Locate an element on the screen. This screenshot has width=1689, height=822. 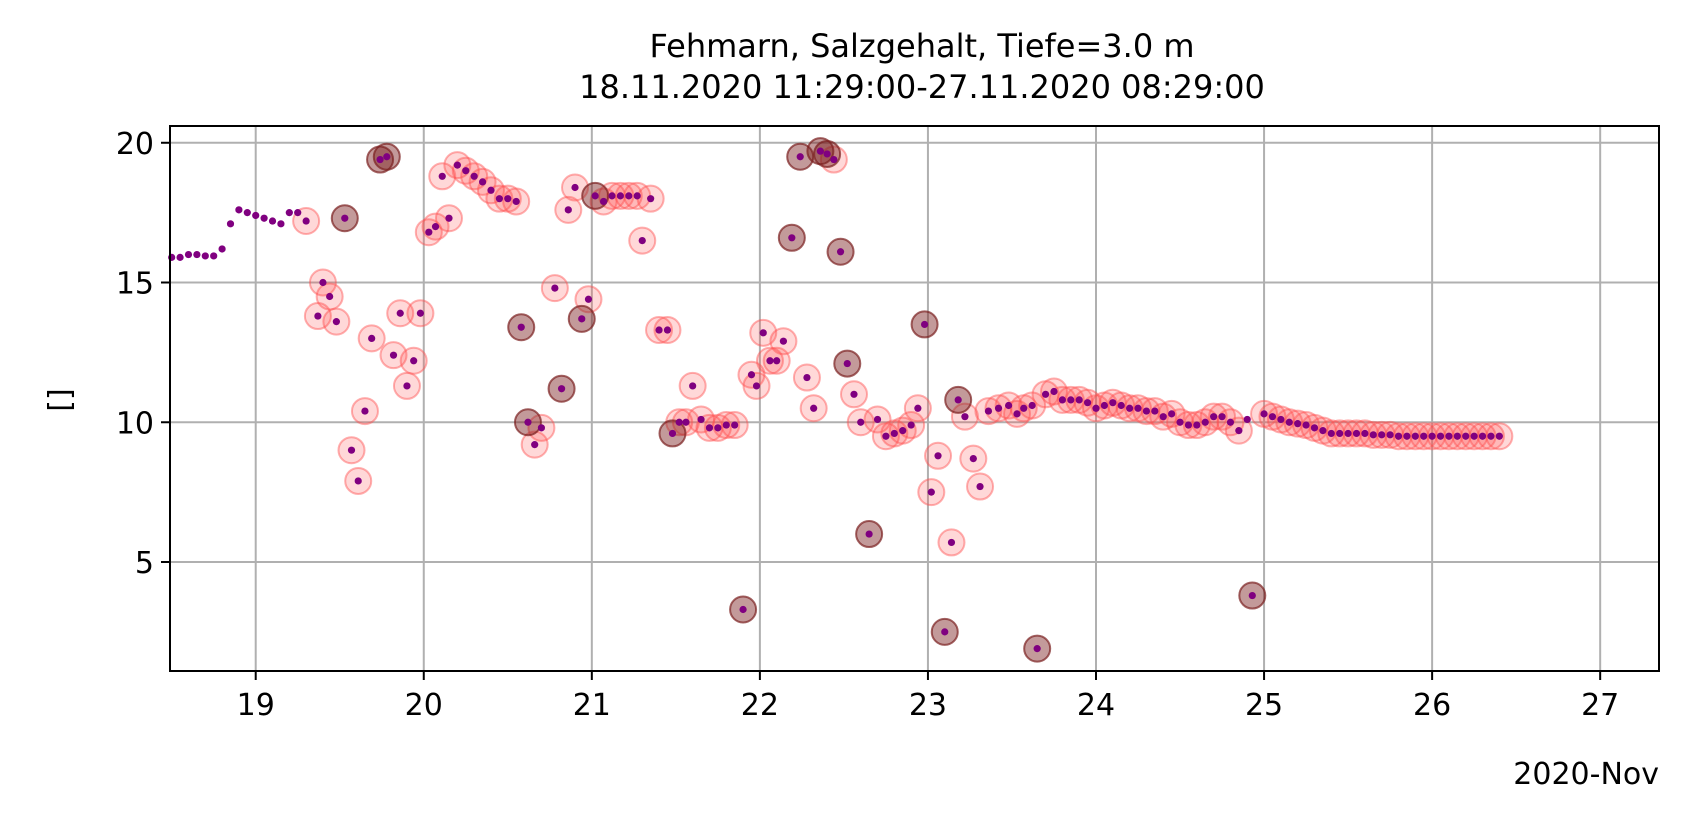
x-tick-label: 25 is located at coordinates (1264, 705).